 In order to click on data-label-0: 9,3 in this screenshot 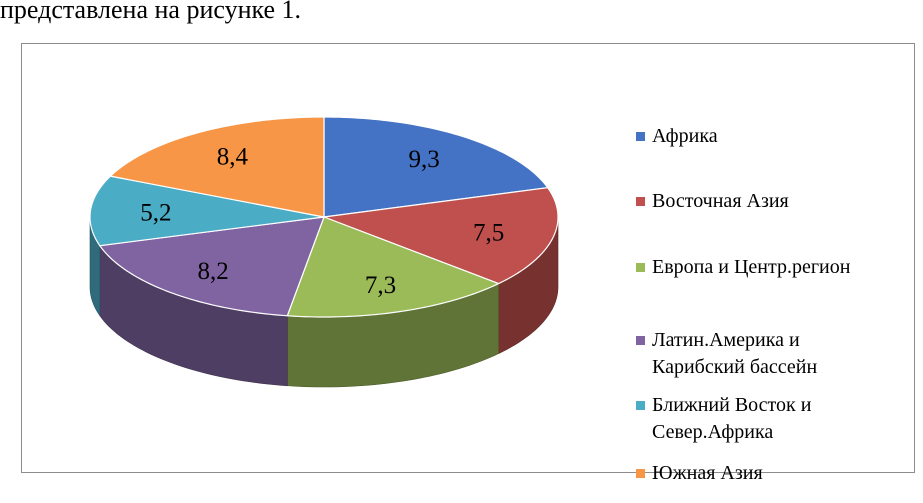, I will do `click(423, 159)`.